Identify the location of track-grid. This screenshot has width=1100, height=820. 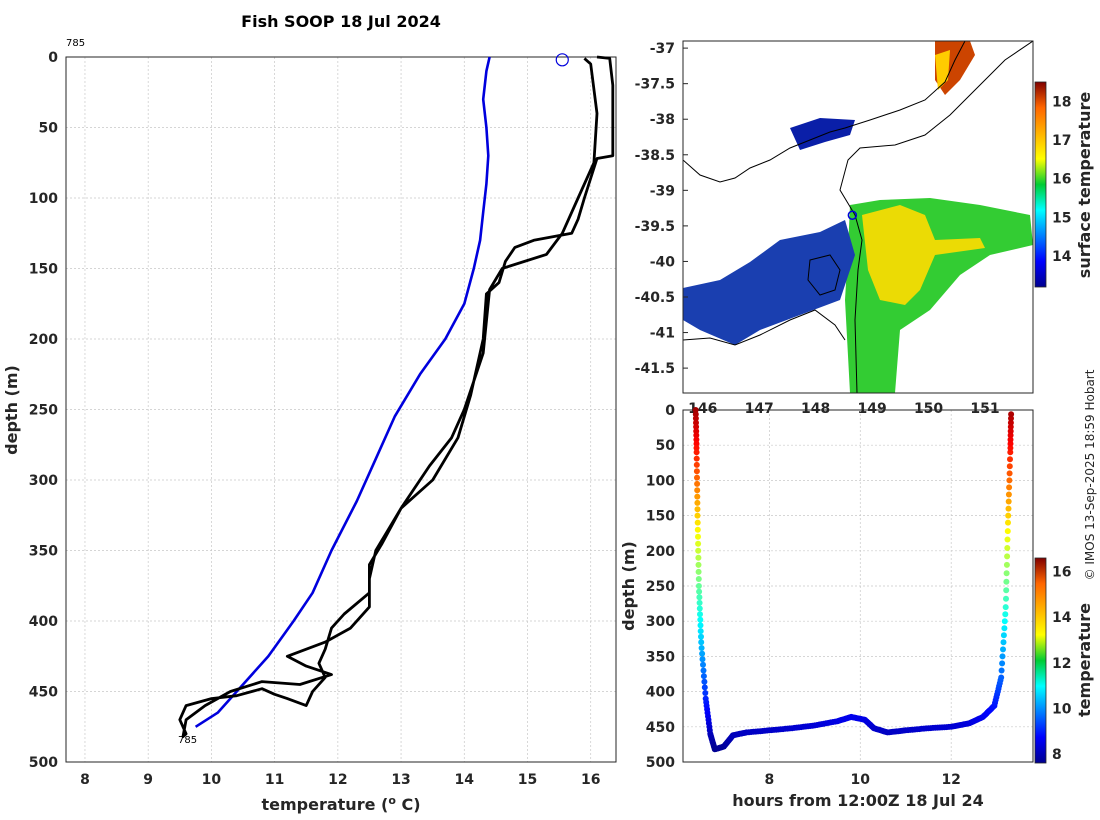
(858, 586).